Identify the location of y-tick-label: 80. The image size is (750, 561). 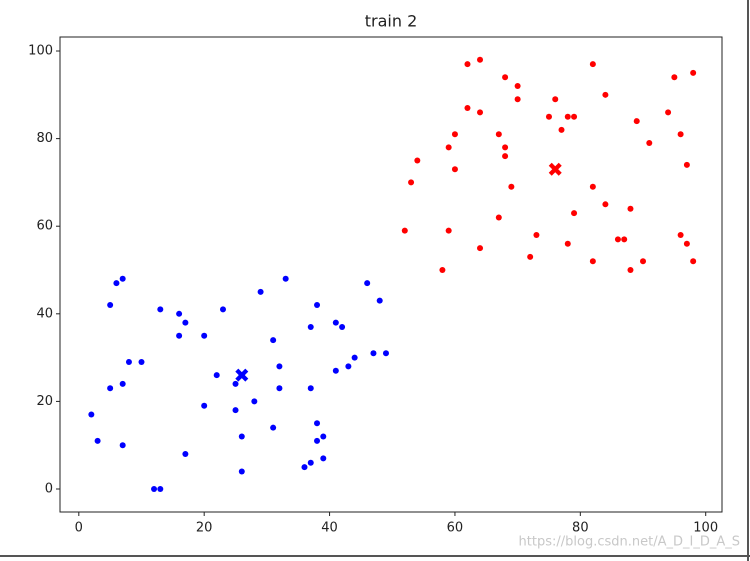
(44, 138).